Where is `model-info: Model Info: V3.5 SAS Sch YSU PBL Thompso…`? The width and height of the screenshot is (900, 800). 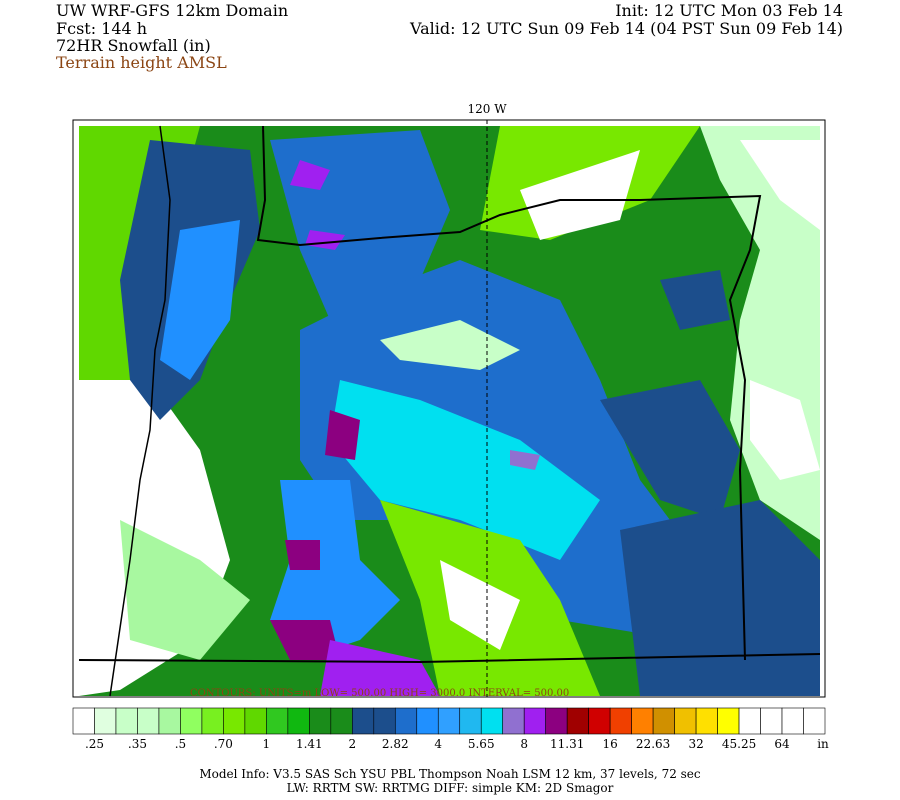
model-info: Model Info: V3.5 SAS Sch YSU PBL Thompso… is located at coordinates (450, 774).